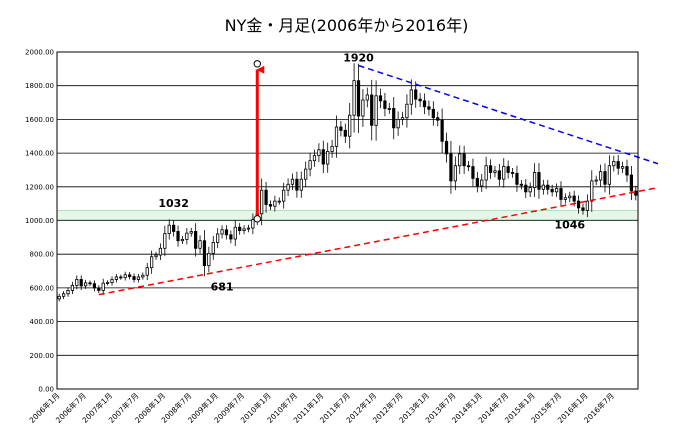  What do you see at coordinates (39, 53) in the screenshot?
I see `y-tick-label: 2000.00` at bounding box center [39, 53].